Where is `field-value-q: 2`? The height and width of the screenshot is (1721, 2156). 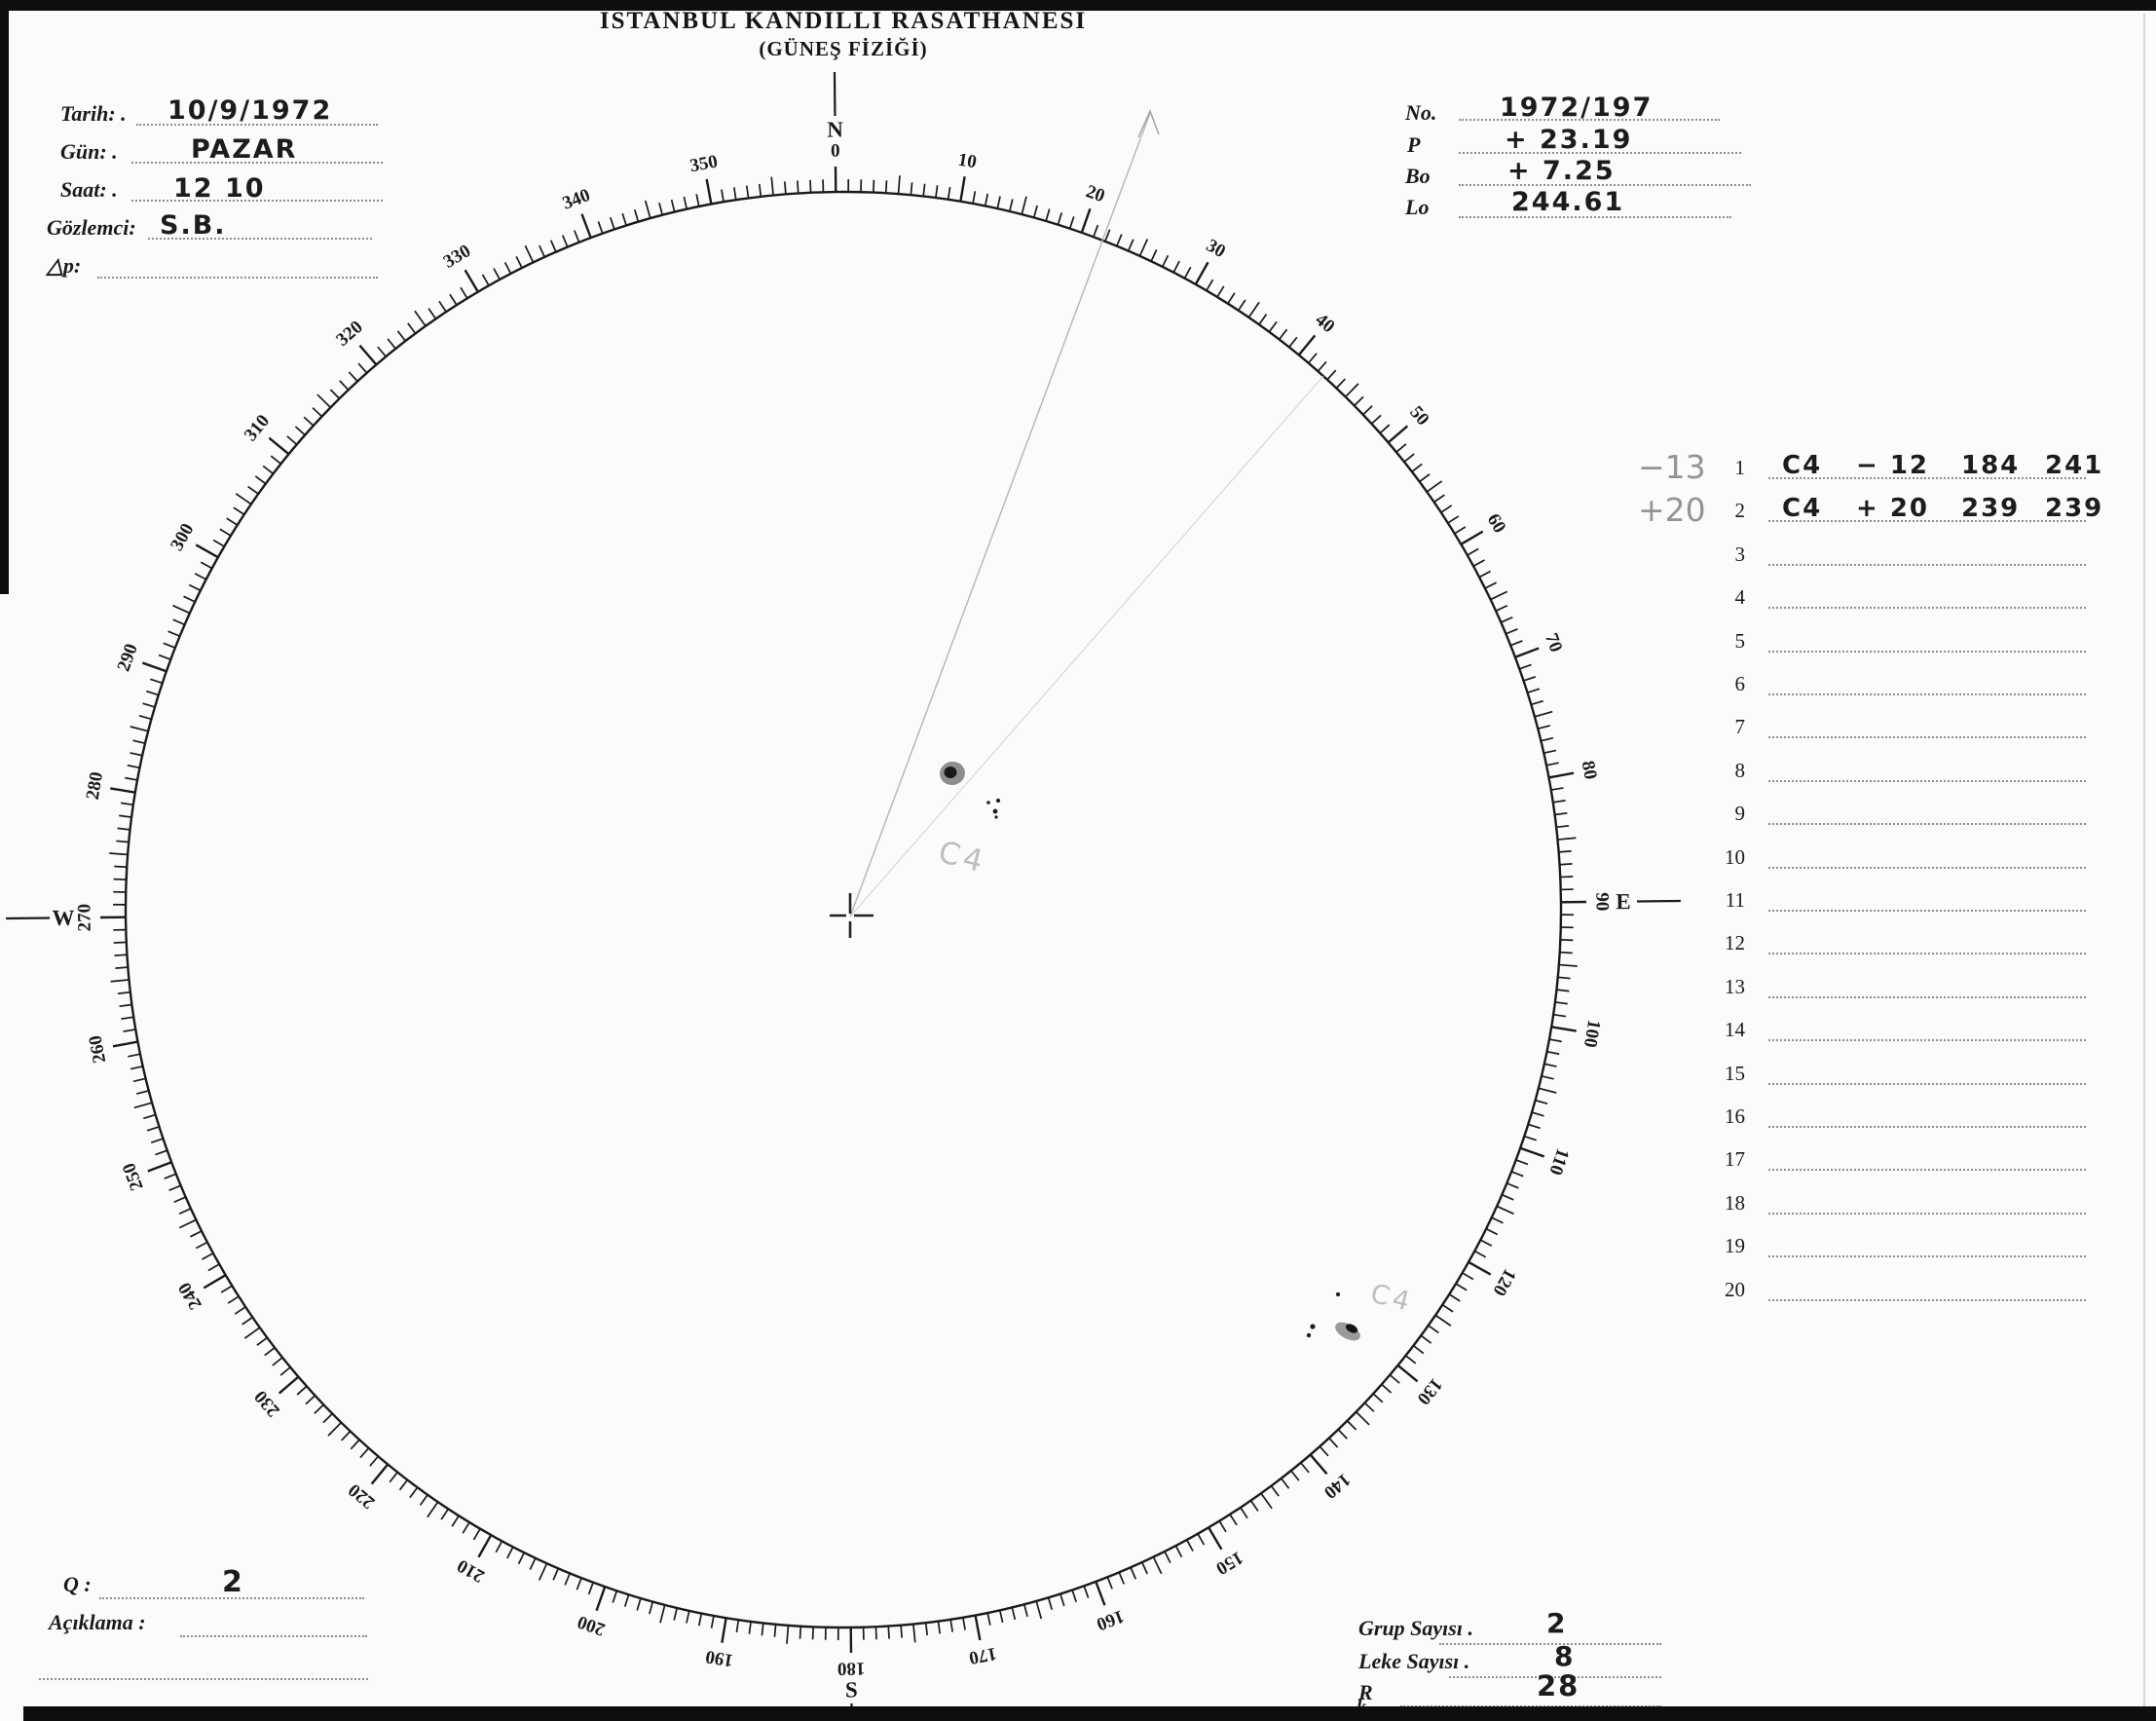
field-value-q: 2 is located at coordinates (233, 1582).